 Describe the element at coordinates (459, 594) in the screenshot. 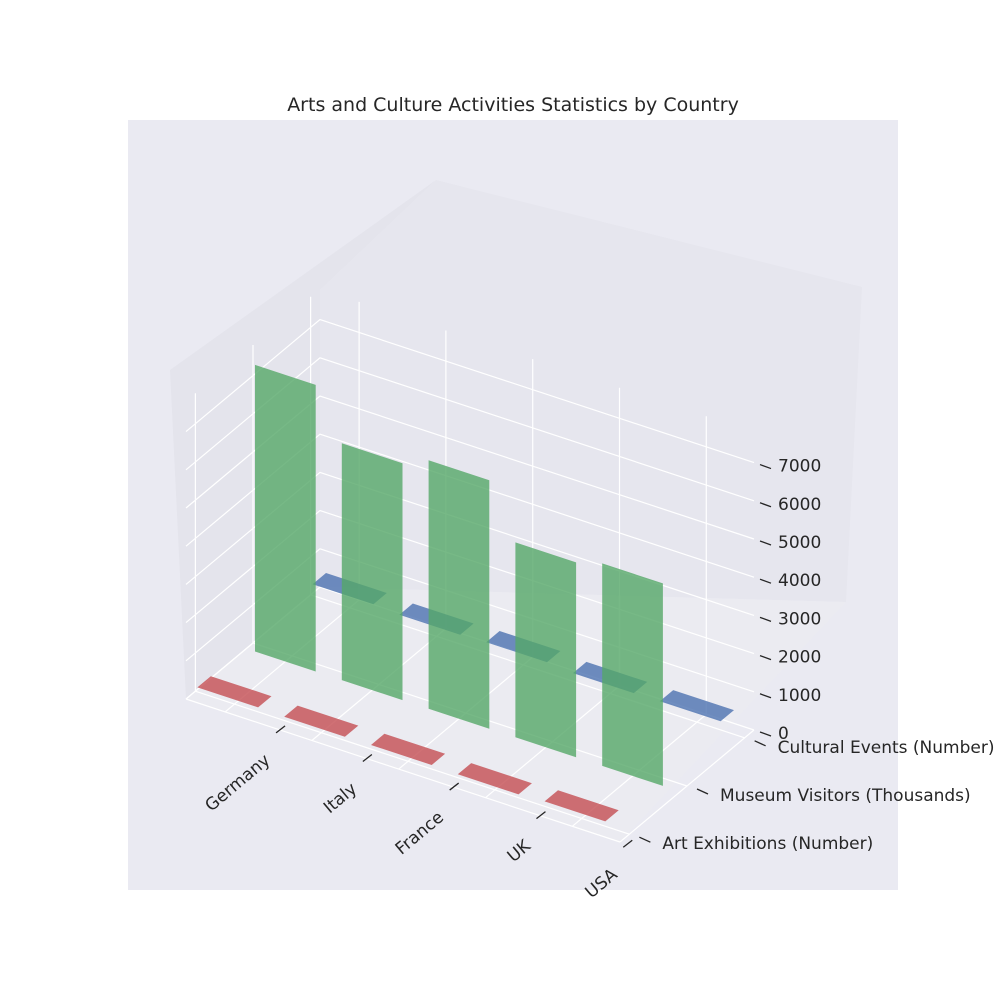

I see `bar-museum-visitors-thousands-france` at that location.